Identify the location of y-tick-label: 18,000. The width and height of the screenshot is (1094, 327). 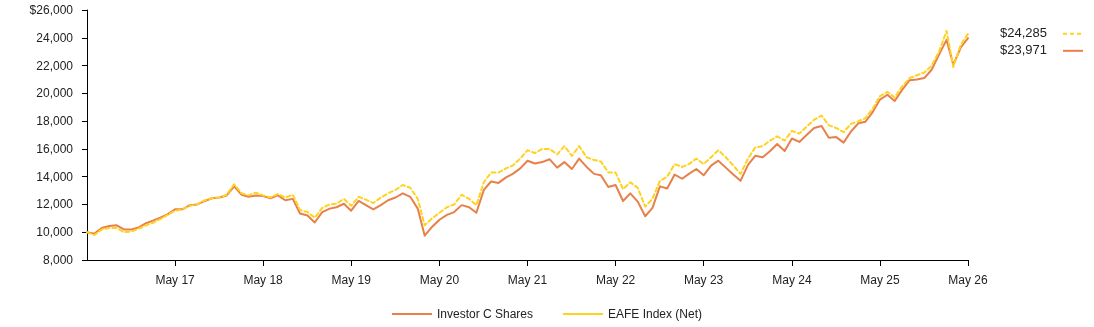
(55, 121).